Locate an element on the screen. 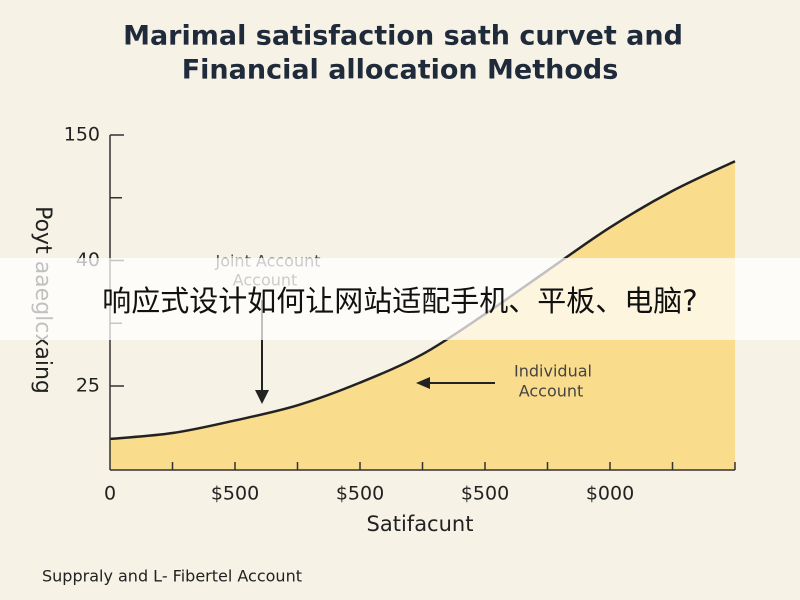  x-tick-label: 0 is located at coordinates (110, 494).